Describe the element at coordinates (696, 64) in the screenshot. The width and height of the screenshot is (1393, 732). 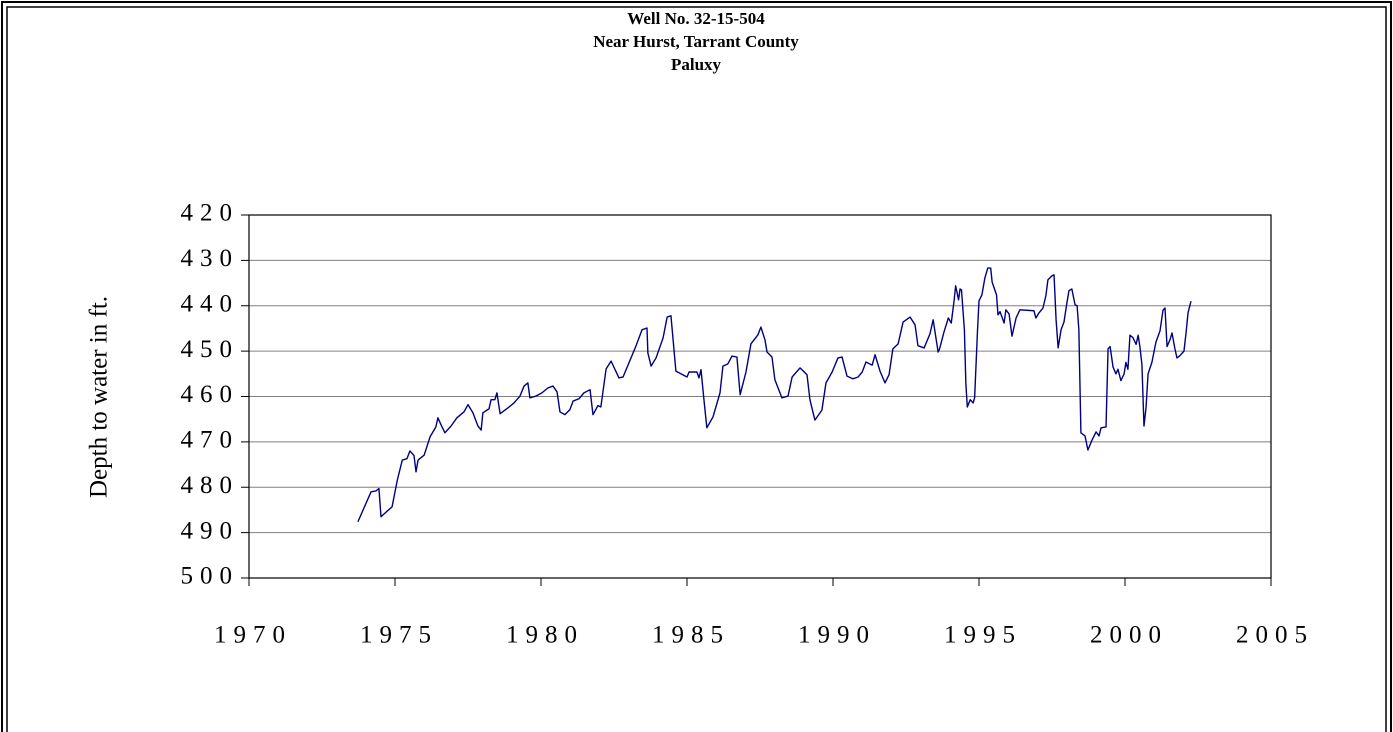
I see `chart-title: Paluxy` at that location.